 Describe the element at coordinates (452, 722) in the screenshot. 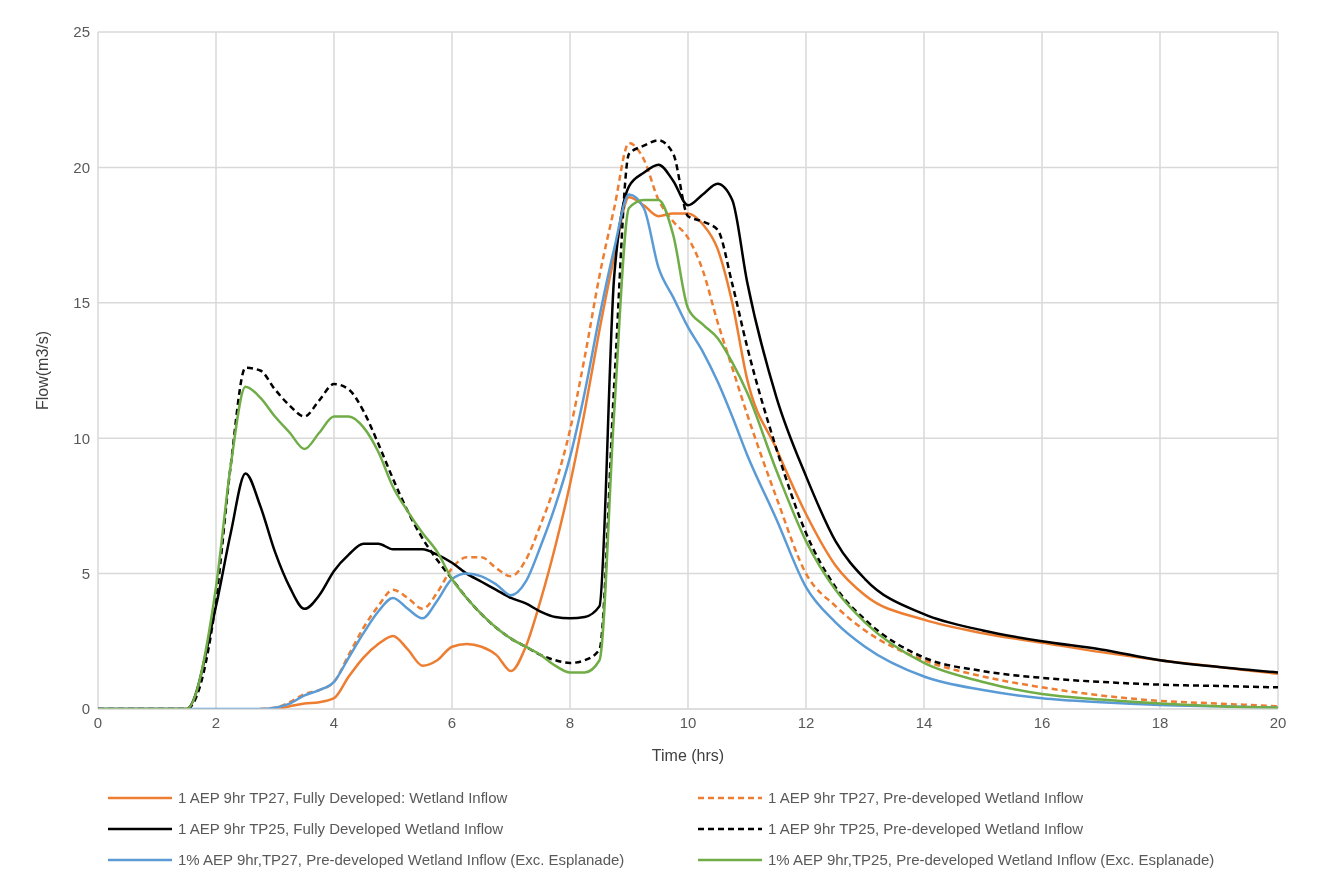

I see `x-tick-label: 6` at that location.